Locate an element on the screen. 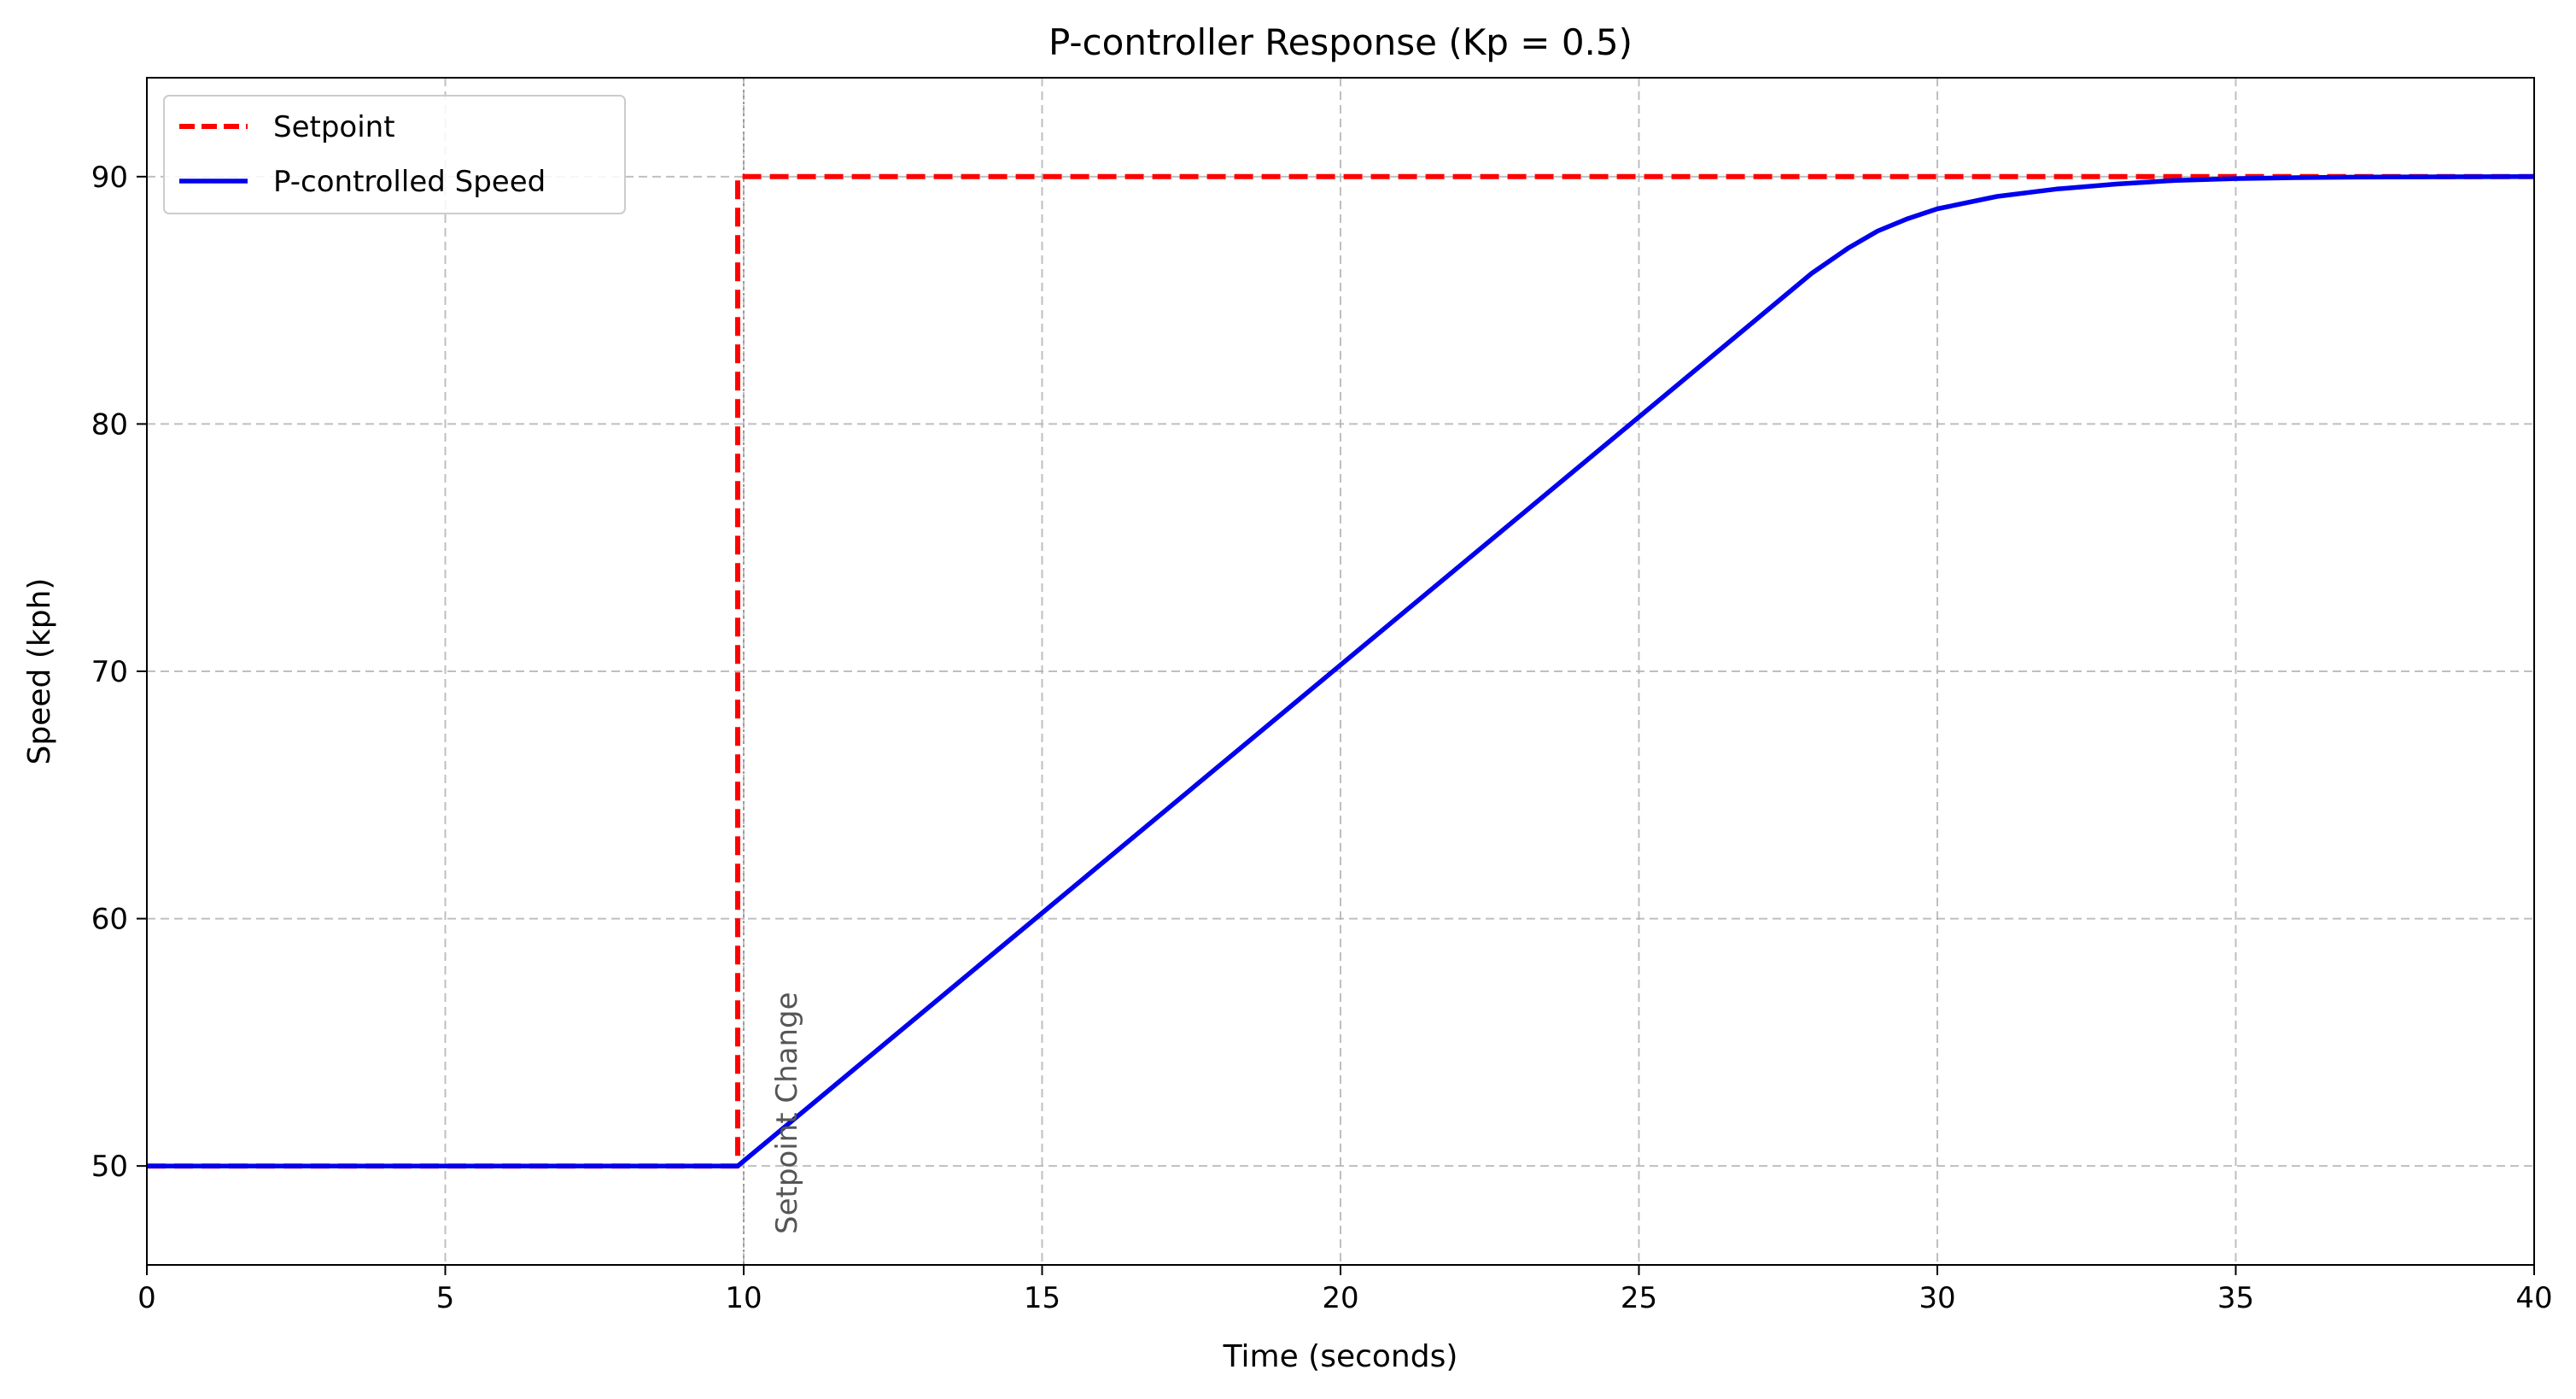  x-tick-label: 20 is located at coordinates (1340, 1298).